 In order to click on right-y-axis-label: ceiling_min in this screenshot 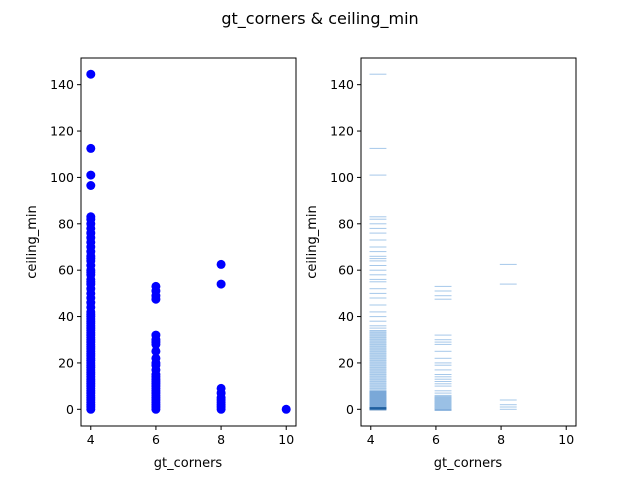, I will do `click(312, 242)`.